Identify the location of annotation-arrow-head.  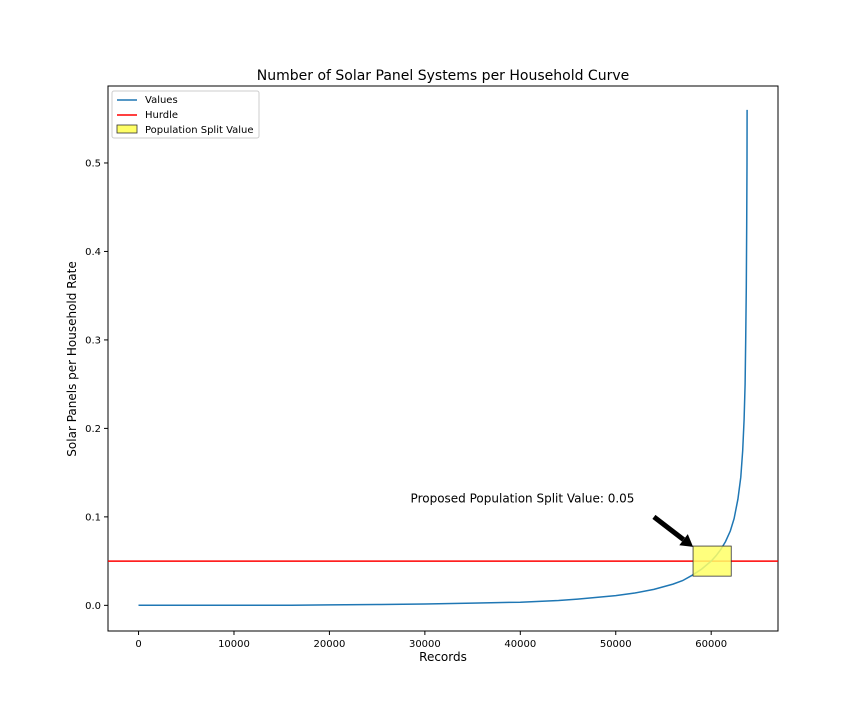
(686, 540).